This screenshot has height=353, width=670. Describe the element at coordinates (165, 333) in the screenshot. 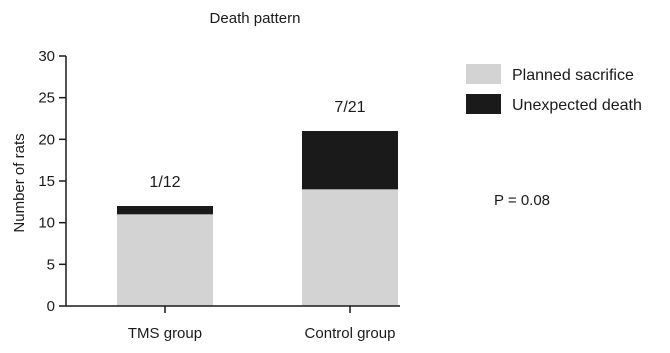

I see `x-tick-label: TMS group` at that location.